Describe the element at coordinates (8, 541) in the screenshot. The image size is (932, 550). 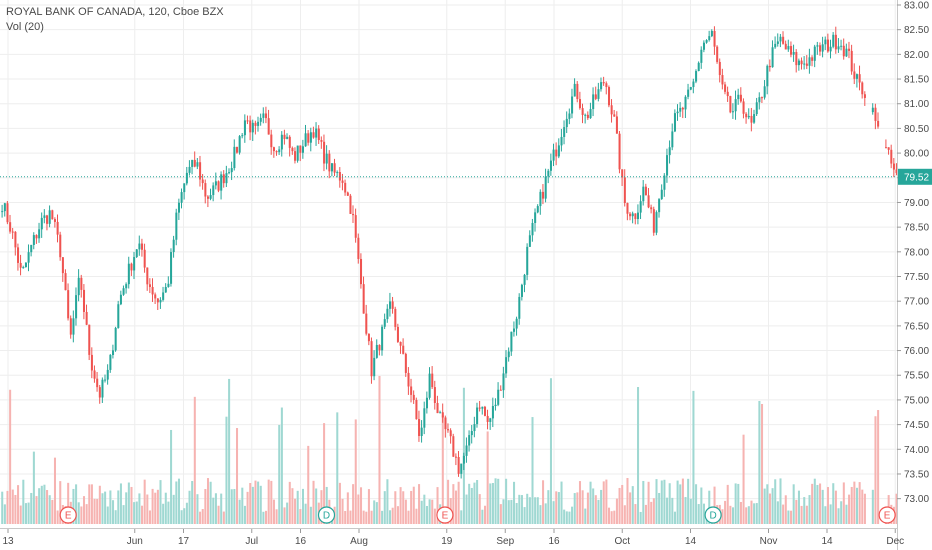
I see `time-tick-label: 13` at that location.